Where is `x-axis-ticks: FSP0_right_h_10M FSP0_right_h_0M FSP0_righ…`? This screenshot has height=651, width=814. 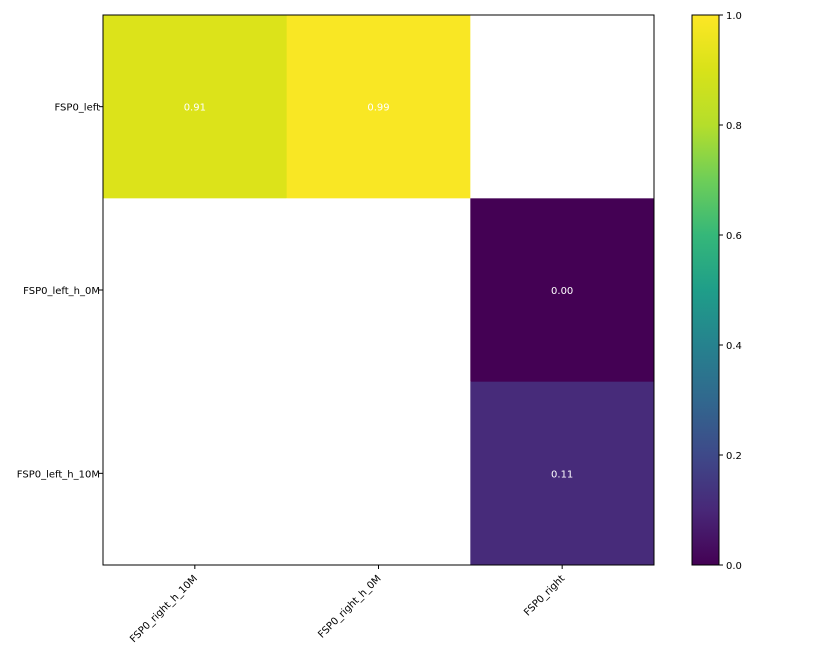 x-axis-ticks: FSP0_right_h_10M FSP0_right_h_0M FSP0_righ… is located at coordinates (347, 605).